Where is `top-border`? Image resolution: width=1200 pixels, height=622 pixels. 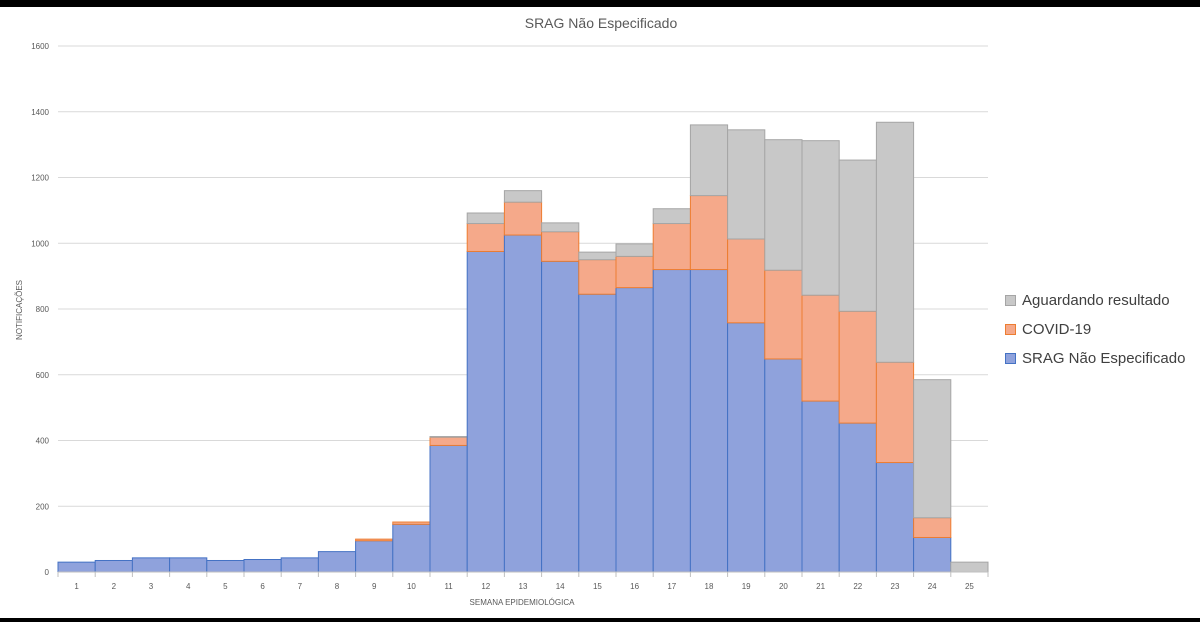 top-border is located at coordinates (600, 3).